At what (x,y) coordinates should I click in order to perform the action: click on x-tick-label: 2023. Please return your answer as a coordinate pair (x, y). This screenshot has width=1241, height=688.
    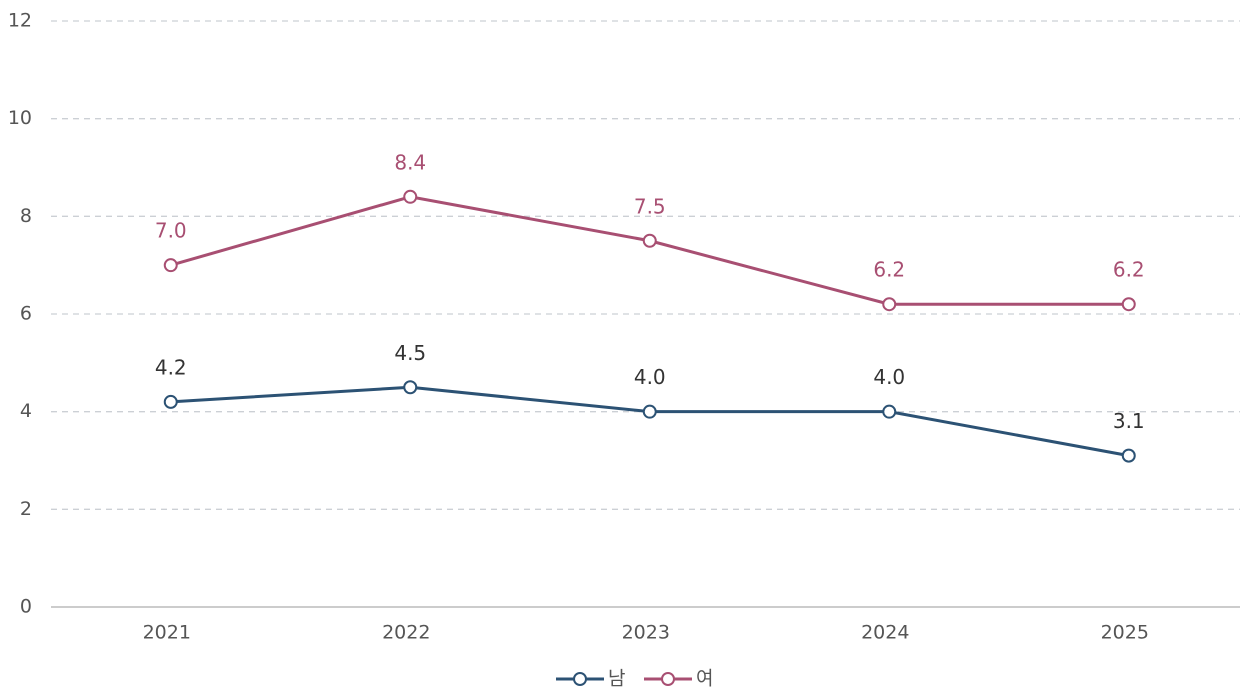
    Looking at the image, I should click on (646, 633).